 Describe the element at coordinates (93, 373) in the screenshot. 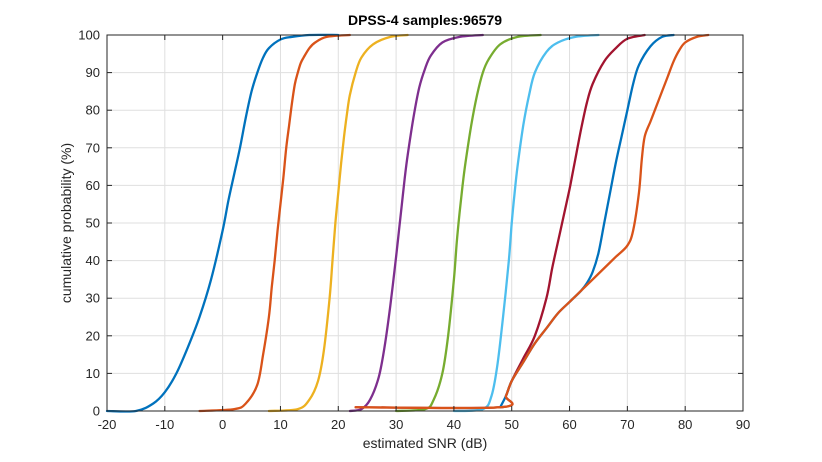

I see `y-tick-label: 10` at that location.